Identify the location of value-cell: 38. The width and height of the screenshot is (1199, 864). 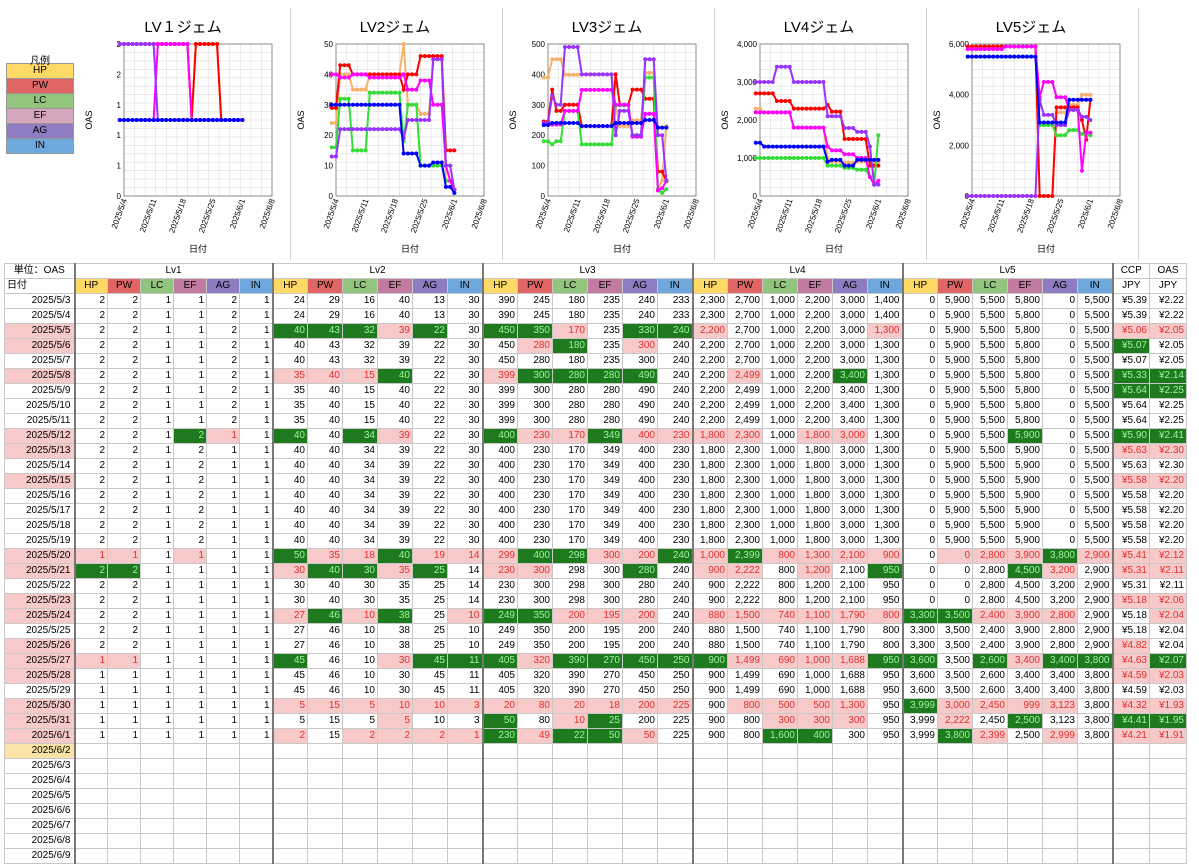
(395, 616).